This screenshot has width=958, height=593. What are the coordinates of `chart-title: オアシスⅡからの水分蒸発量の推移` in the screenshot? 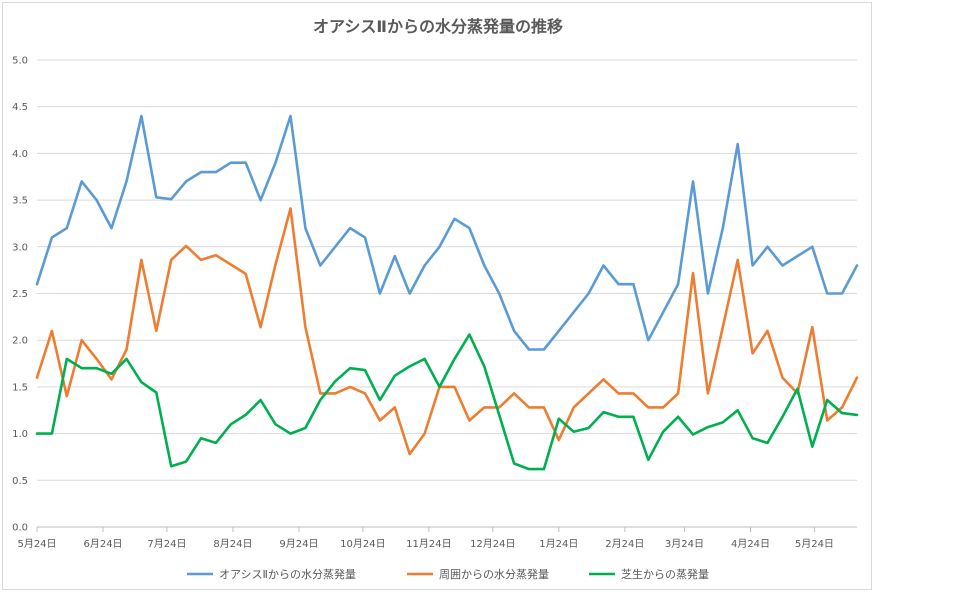 It's located at (438, 26).